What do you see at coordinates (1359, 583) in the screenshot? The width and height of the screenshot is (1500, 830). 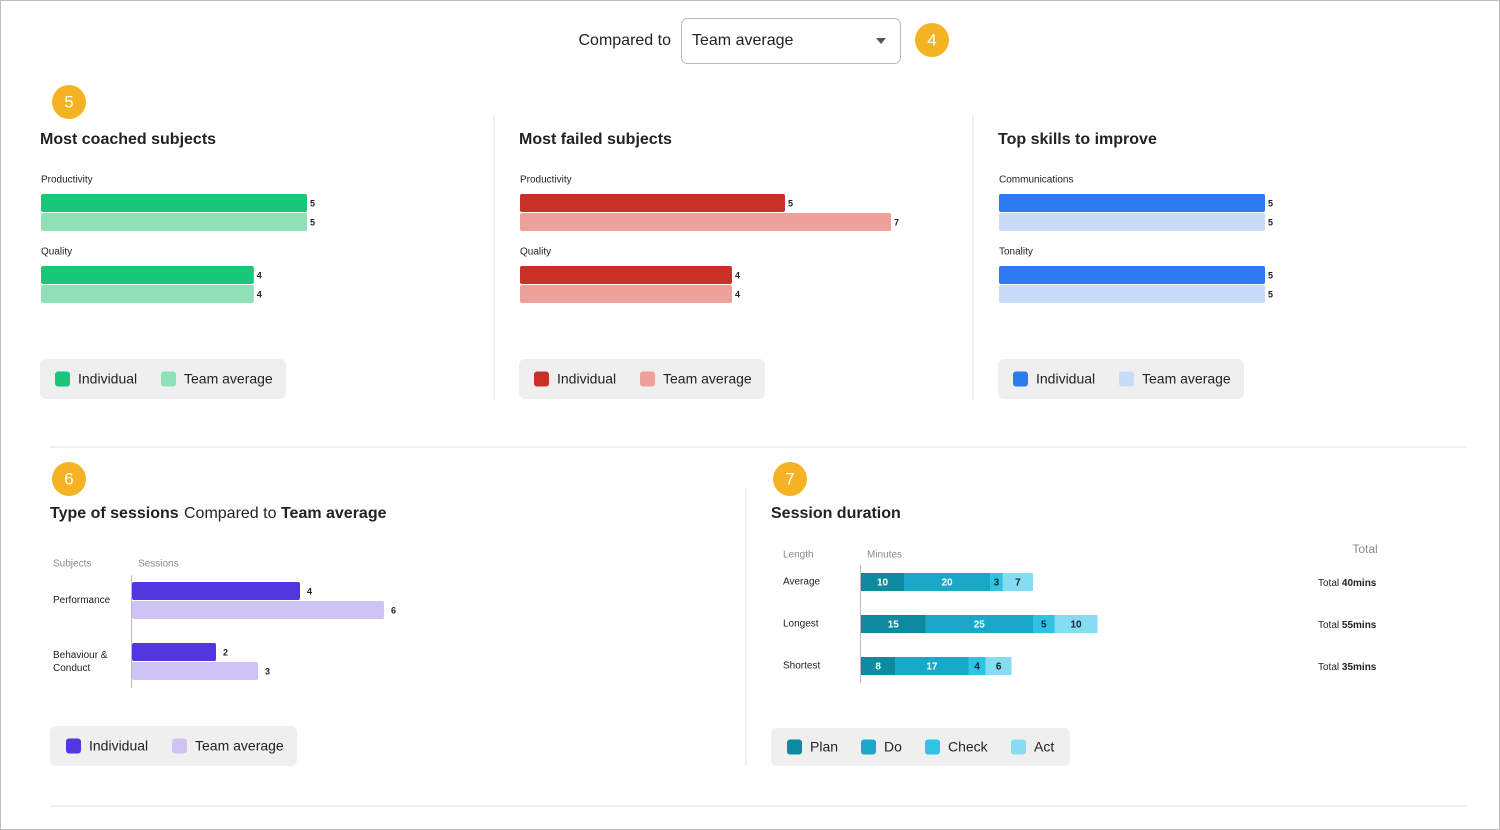 I see `total-value: 40mins` at bounding box center [1359, 583].